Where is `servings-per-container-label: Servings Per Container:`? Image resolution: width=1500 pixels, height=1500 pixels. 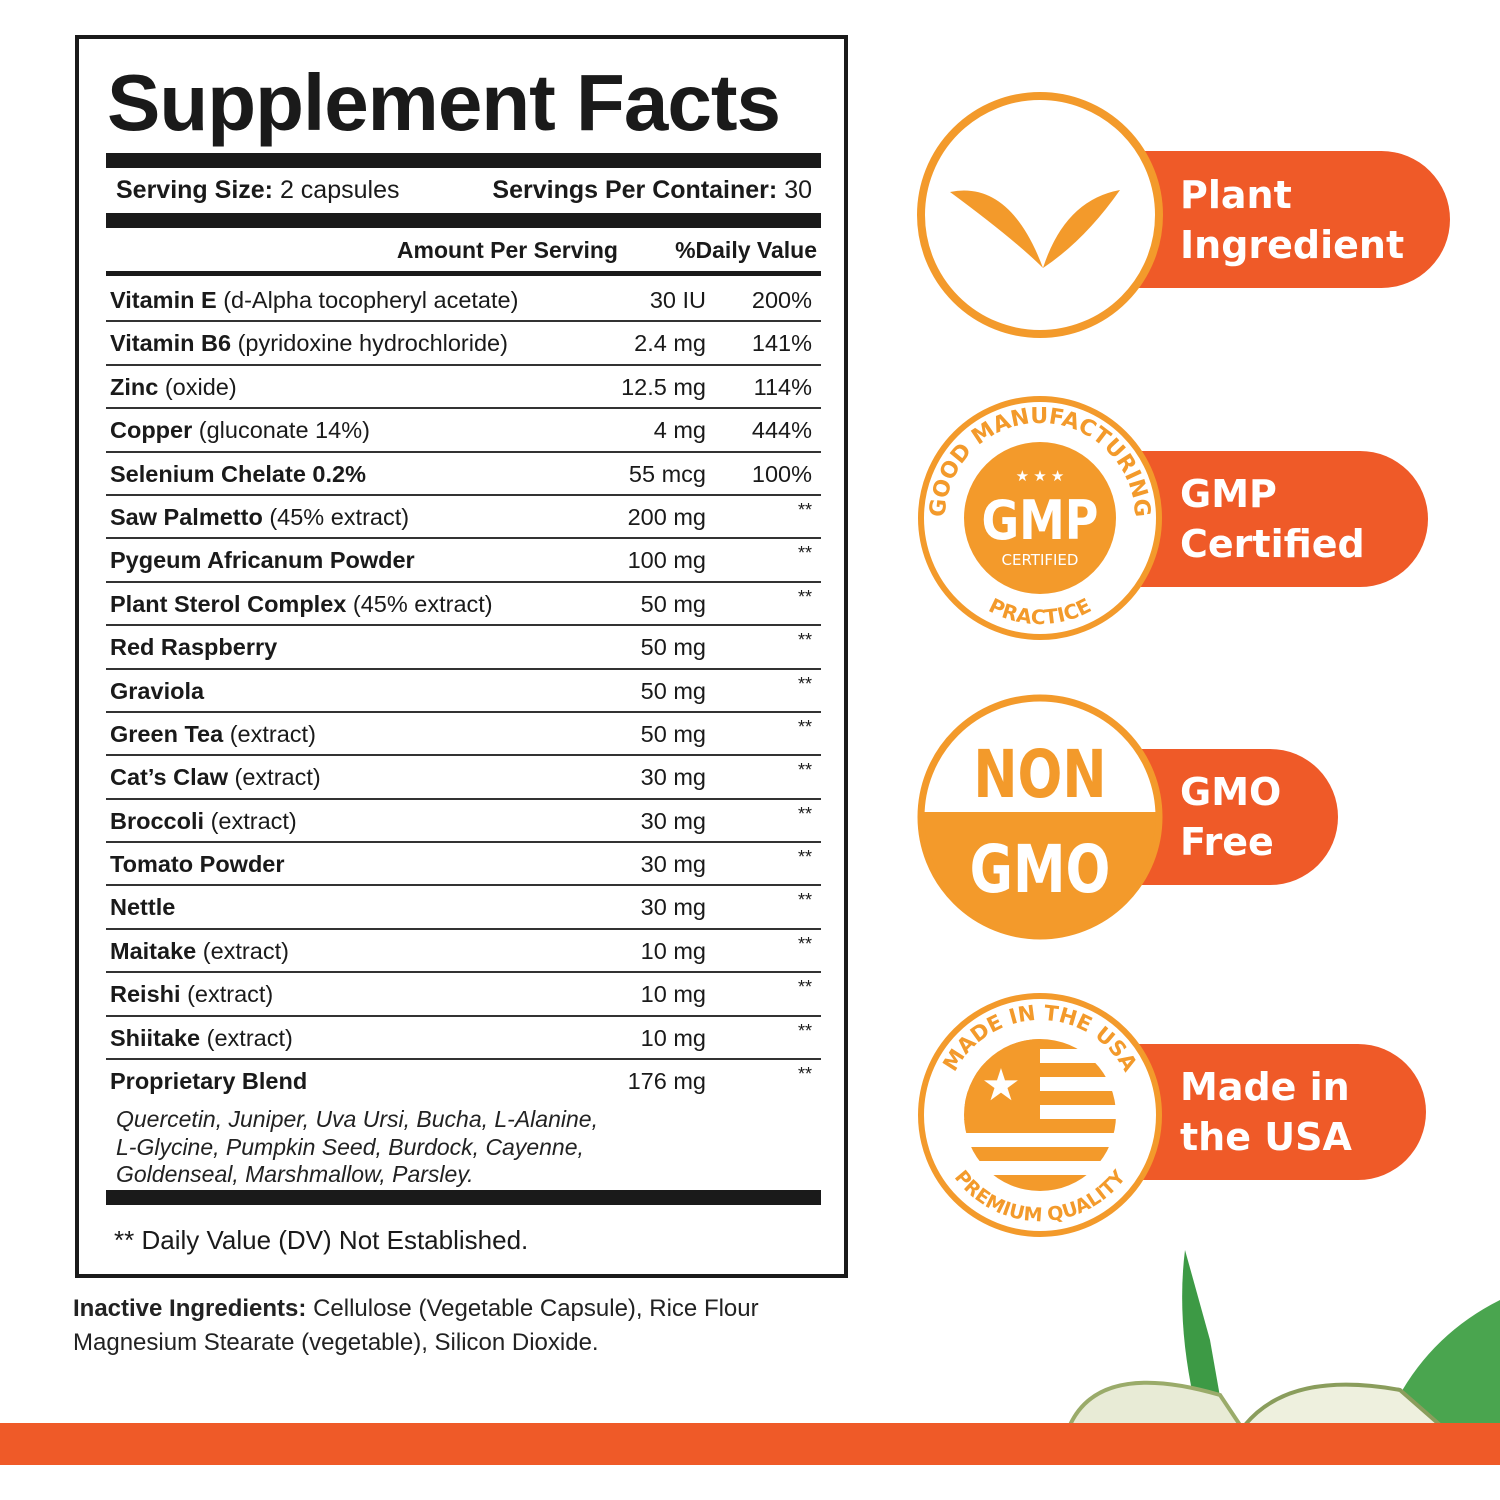 servings-per-container-label: Servings Per Container: is located at coordinates (635, 190).